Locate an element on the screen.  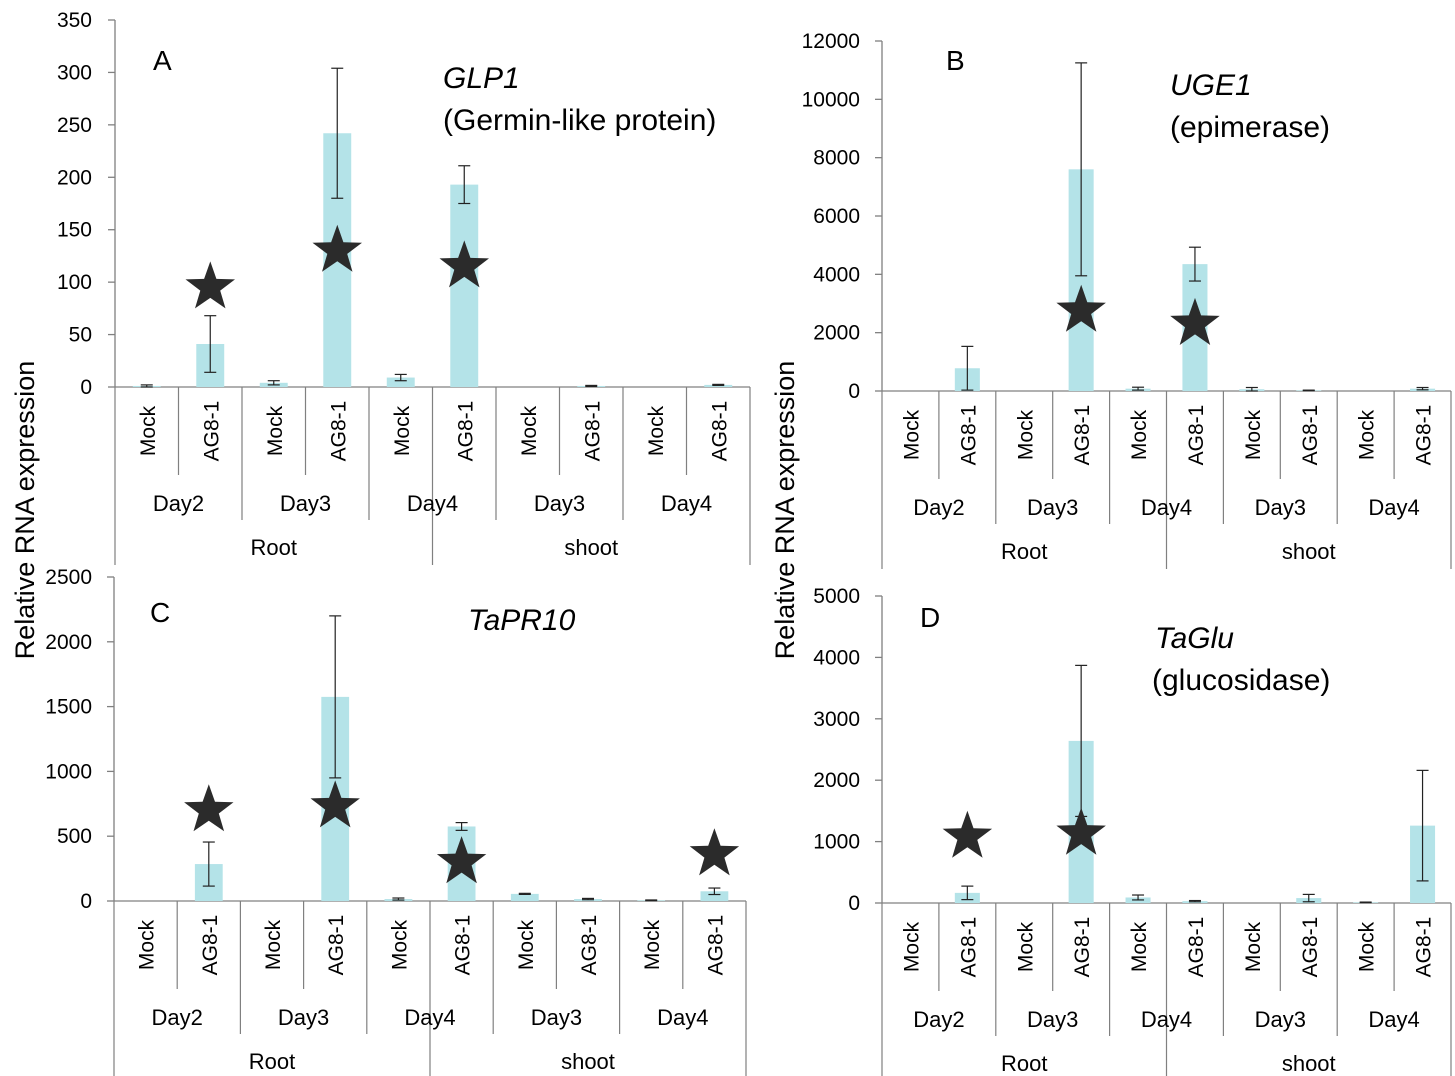
y-tick-label: 3000 is located at coordinates (836, 719).